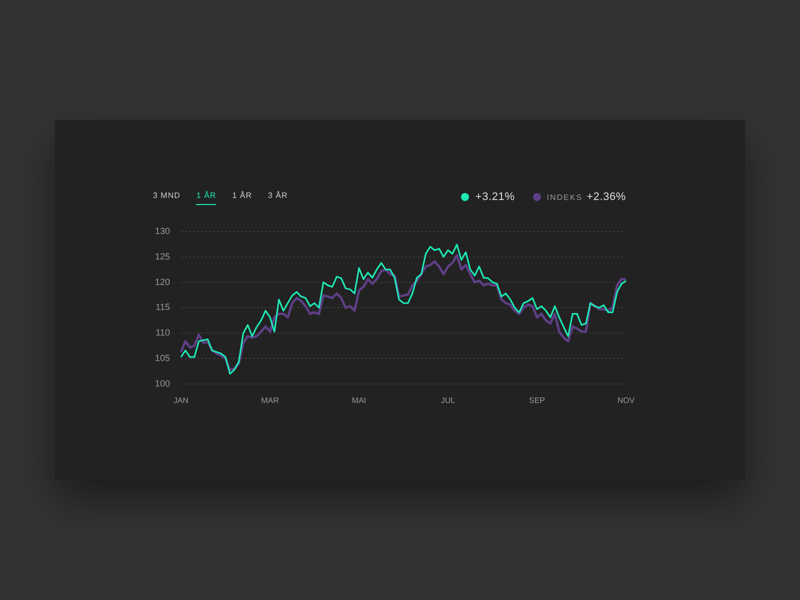 Image resolution: width=800 pixels, height=600 pixels. What do you see at coordinates (537, 401) in the screenshot?
I see `x-tick-label: SEP` at bounding box center [537, 401].